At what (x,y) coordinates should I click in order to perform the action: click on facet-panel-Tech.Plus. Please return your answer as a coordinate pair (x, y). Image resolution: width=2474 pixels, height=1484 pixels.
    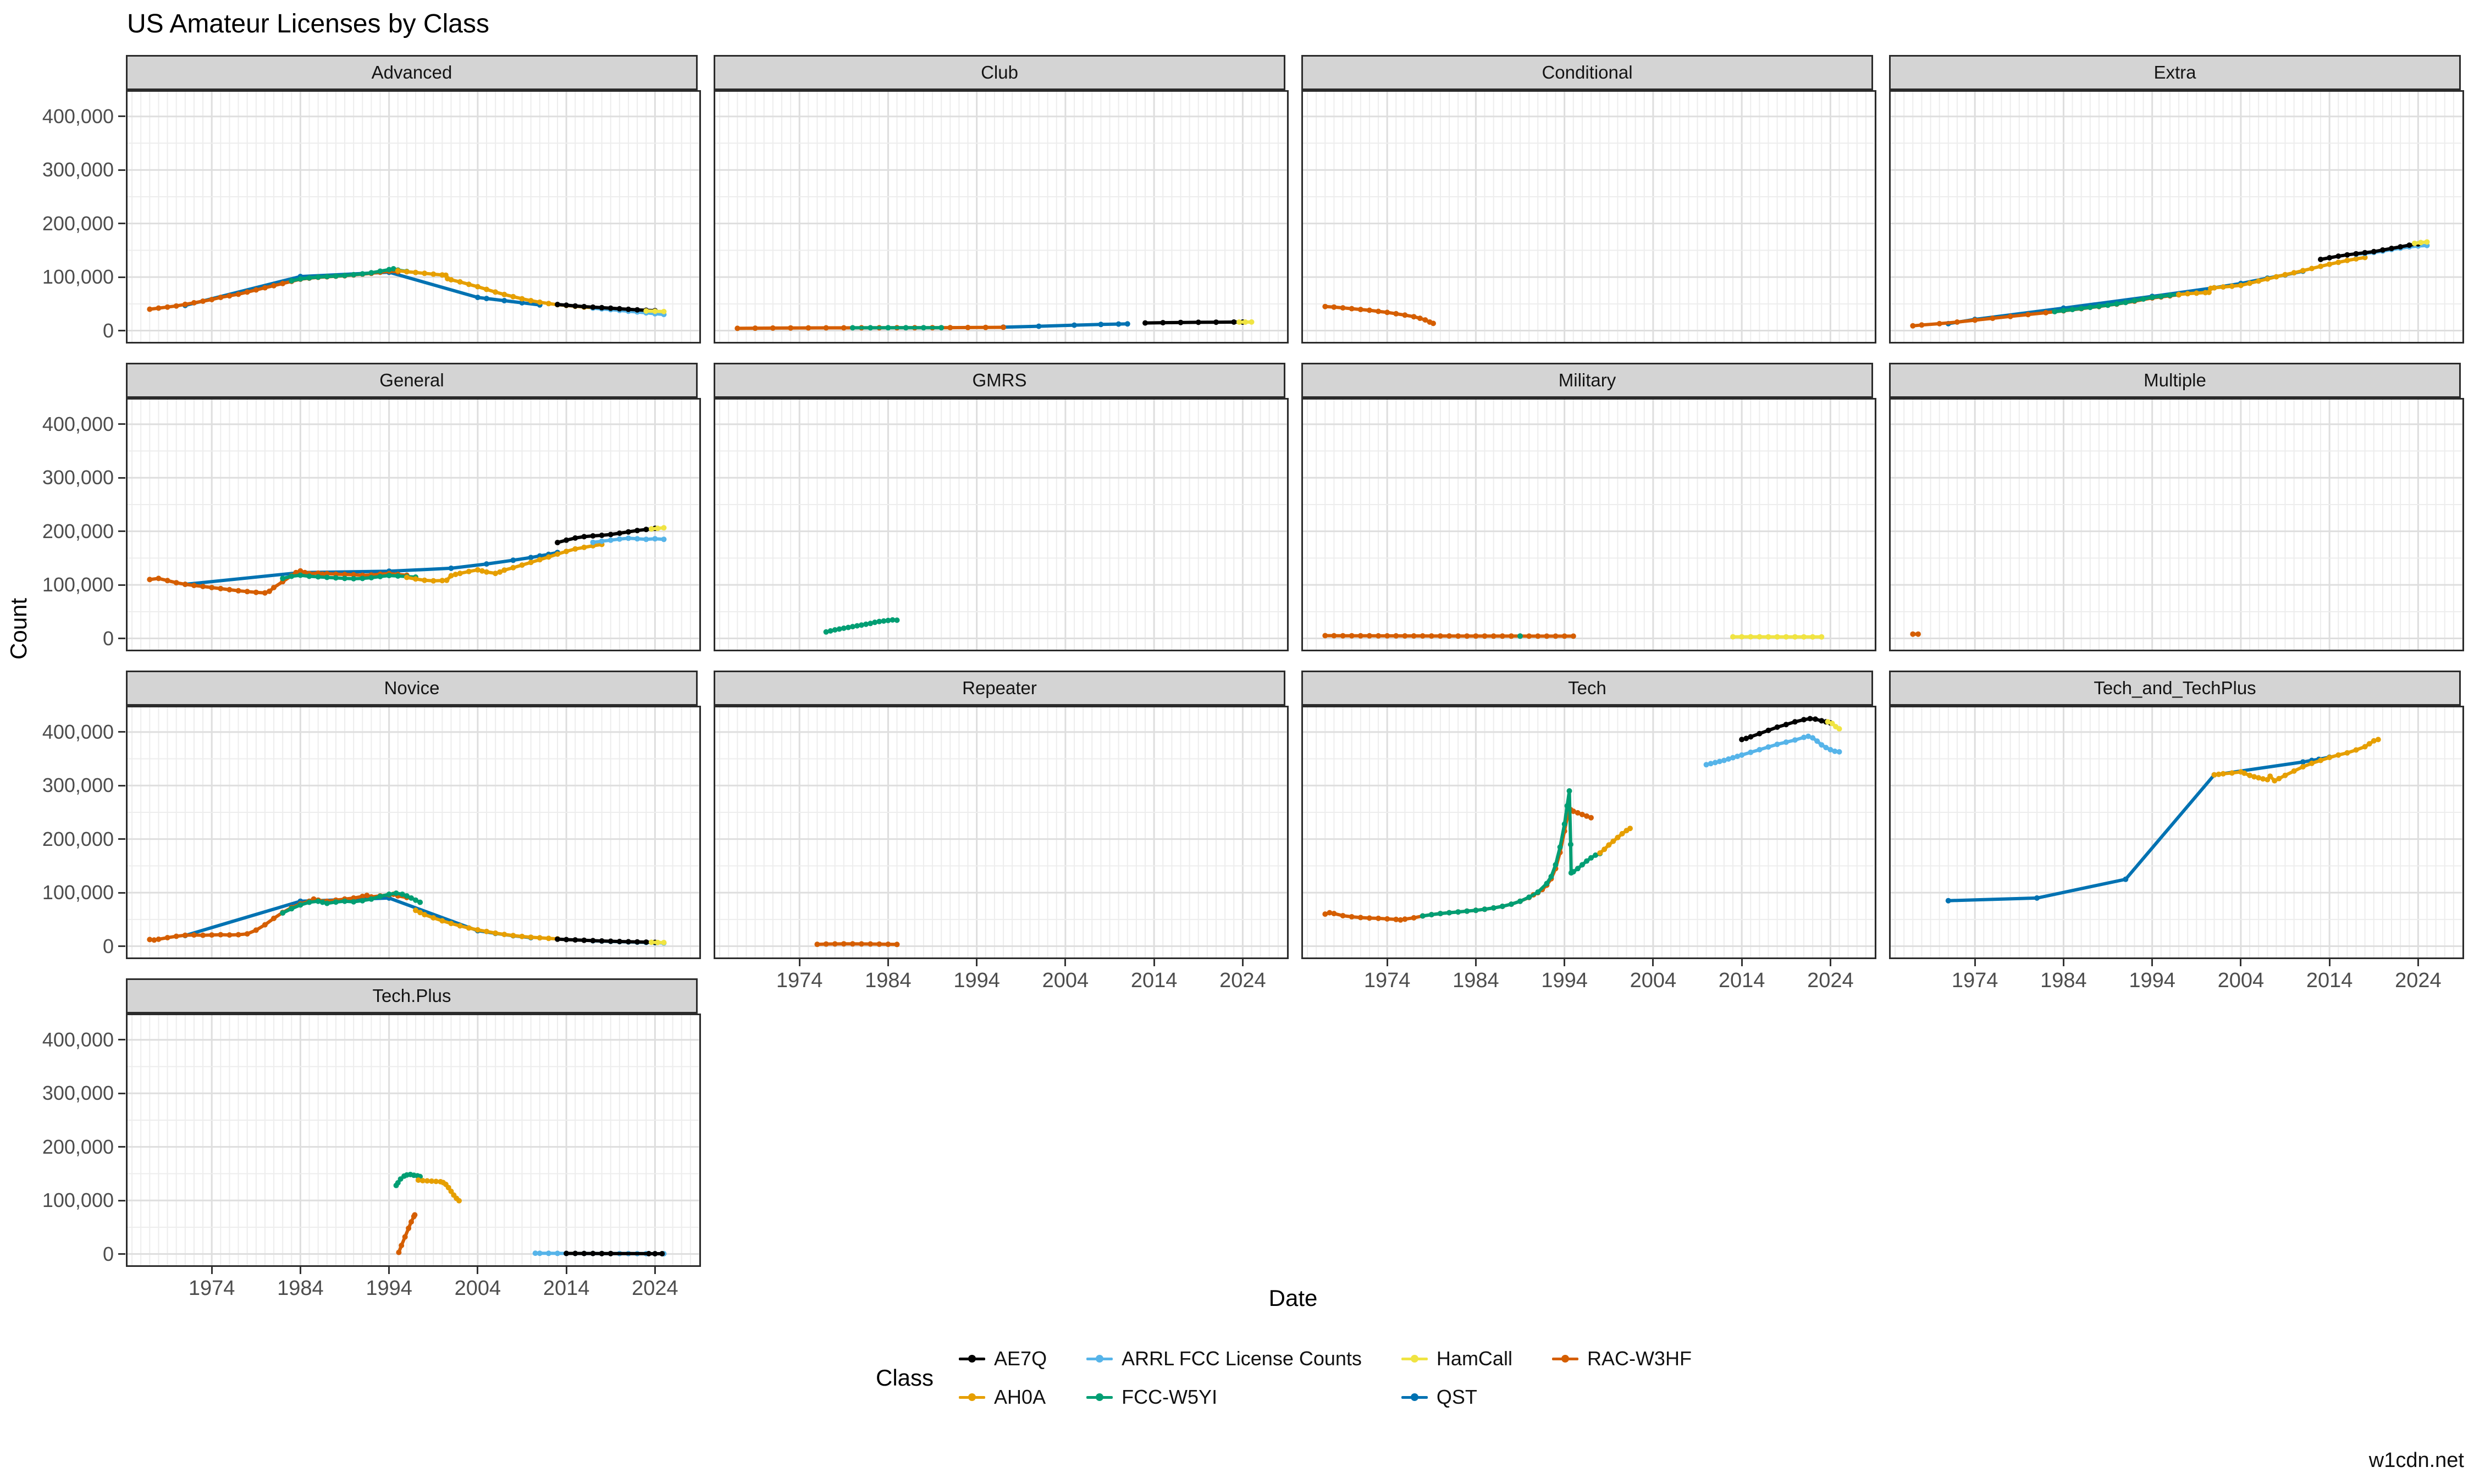
    Looking at the image, I should click on (413, 1140).